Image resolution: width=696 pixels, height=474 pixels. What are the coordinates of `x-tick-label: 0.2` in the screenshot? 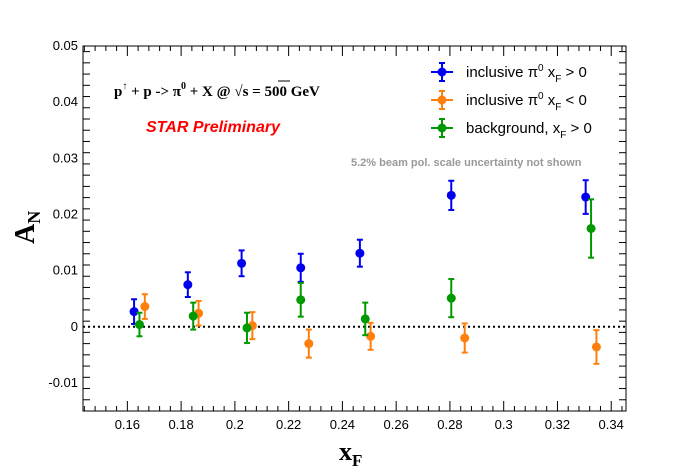 It's located at (235, 424).